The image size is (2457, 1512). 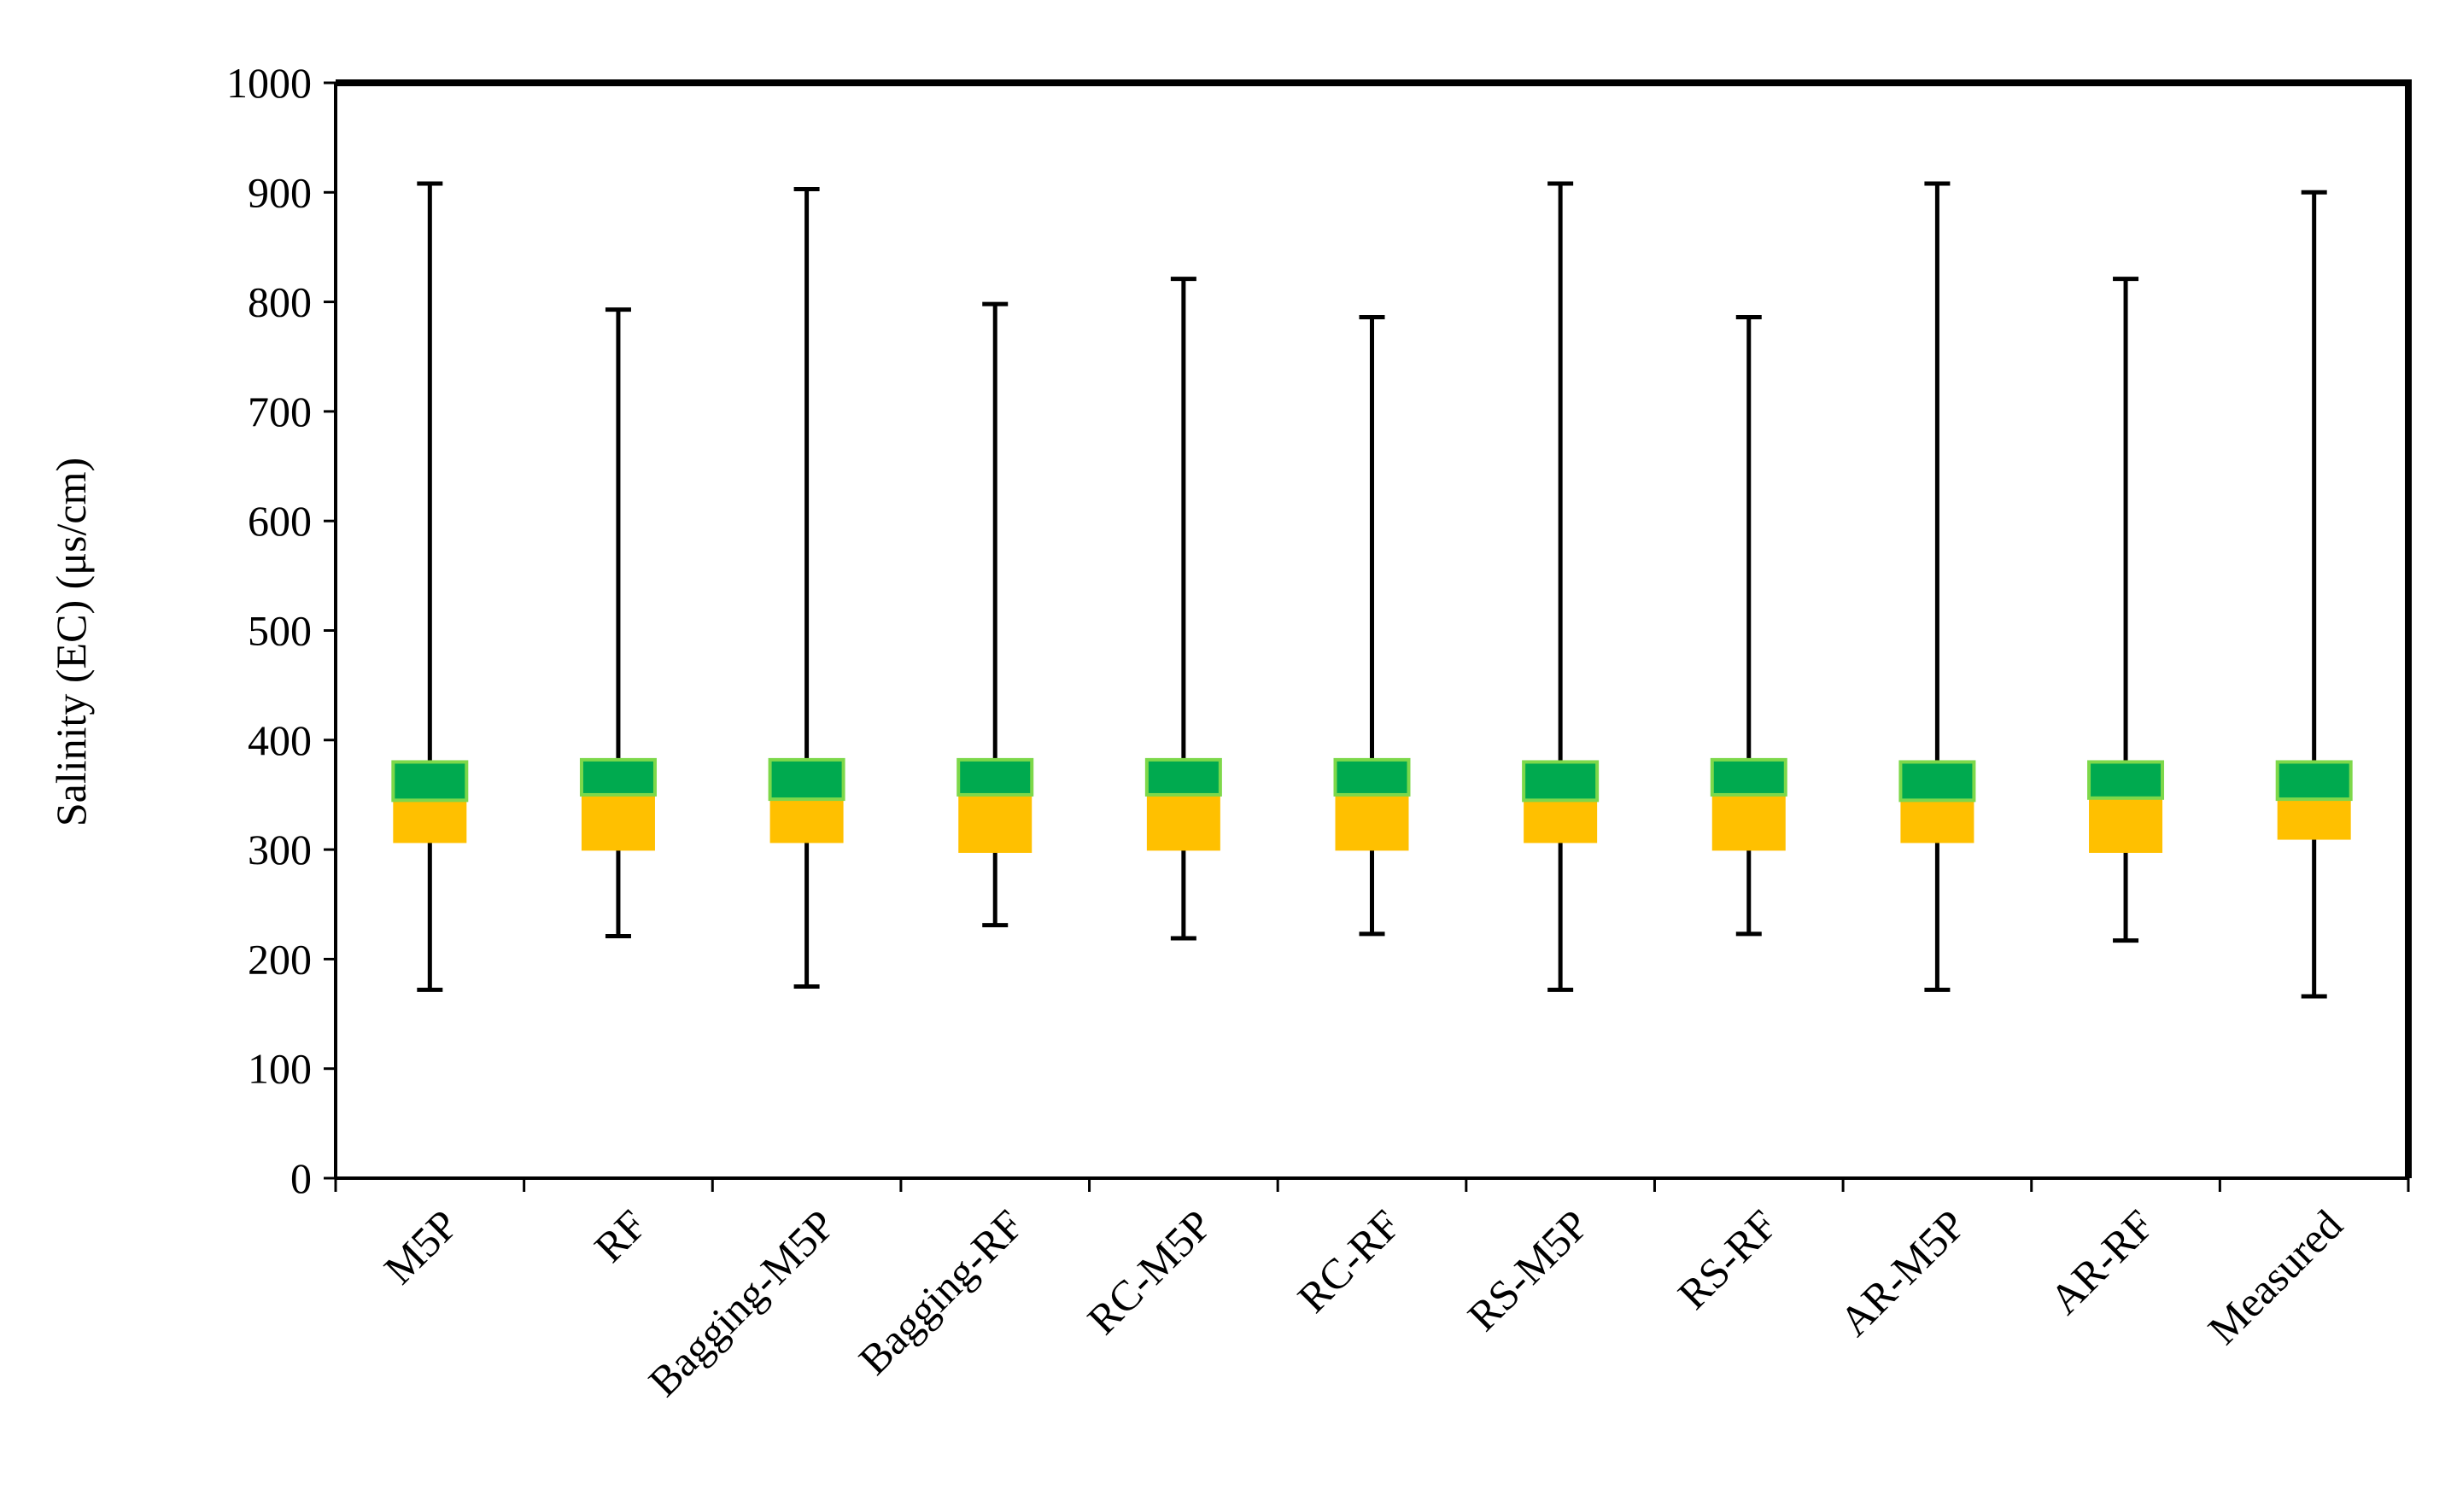 I want to click on x-tick-label: Measured, so click(x=2274, y=1276).